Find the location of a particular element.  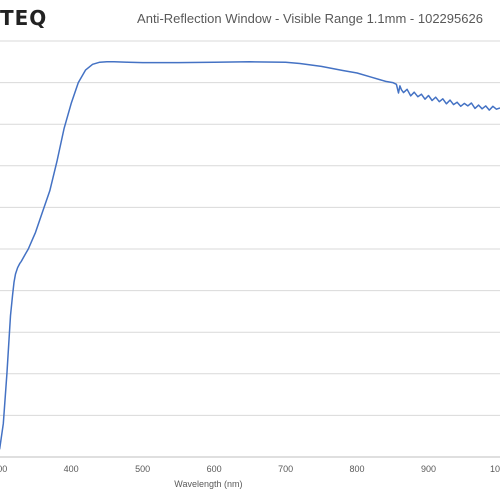

x-tick-label: 400 is located at coordinates (71, 469).